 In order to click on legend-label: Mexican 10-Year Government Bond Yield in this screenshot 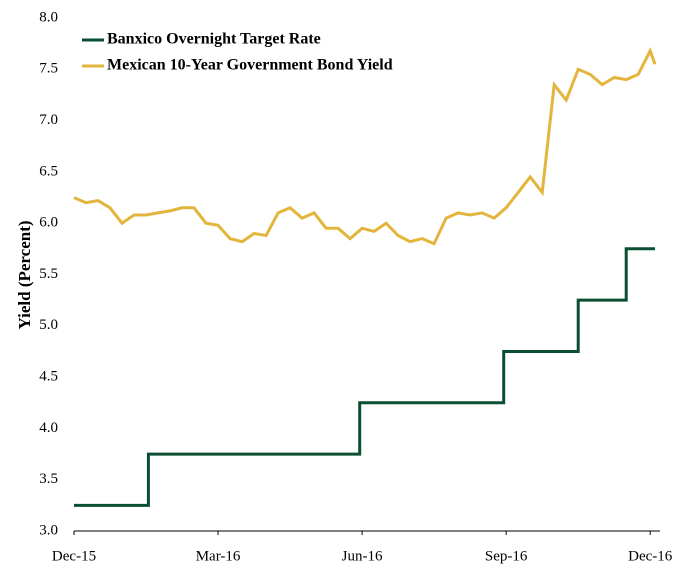, I will do `click(250, 65)`.